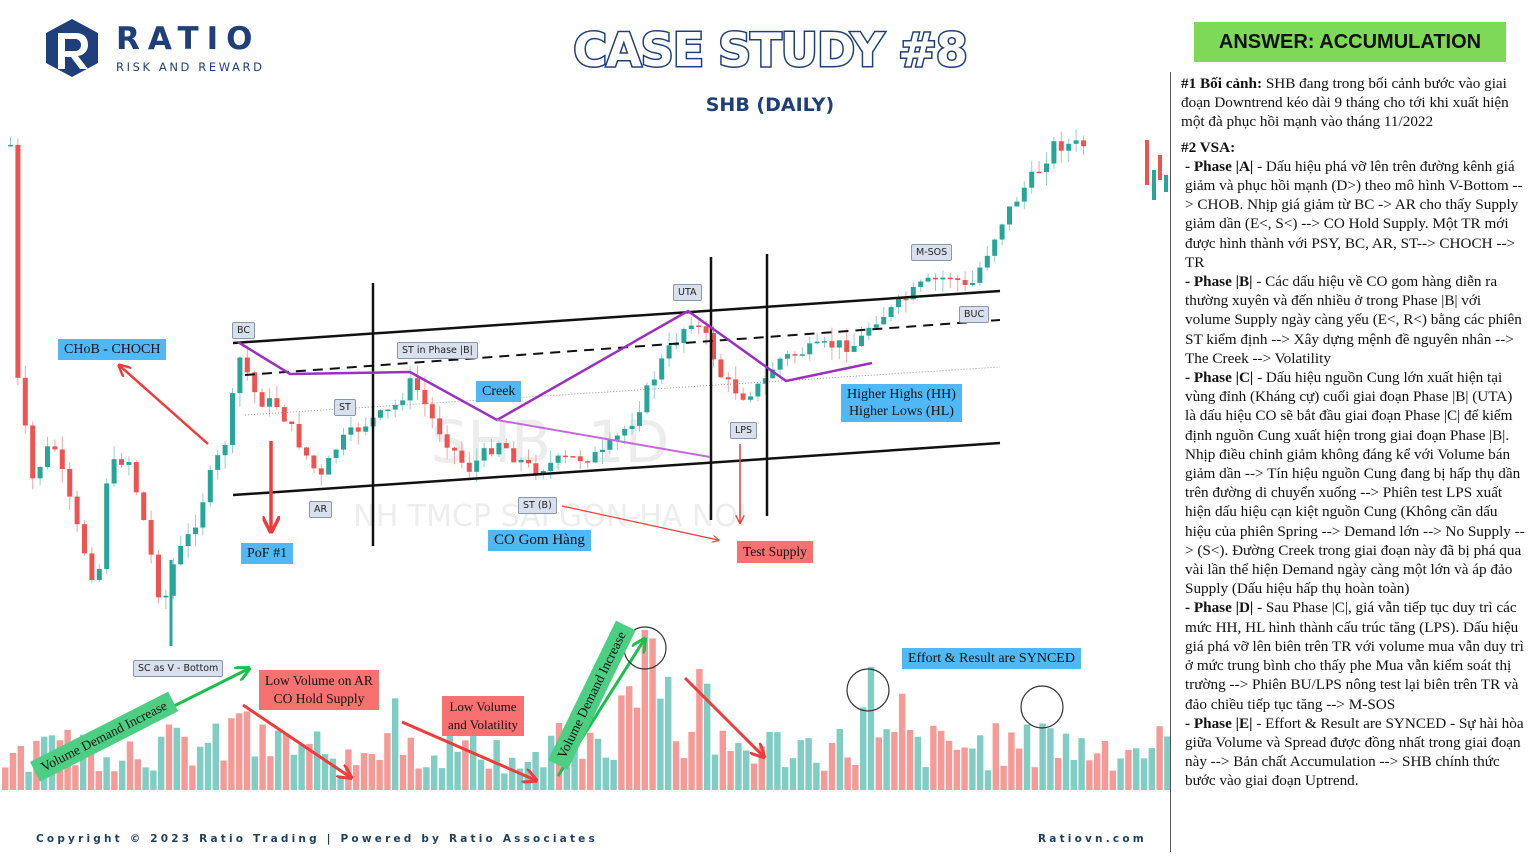  What do you see at coordinates (319, 698) in the screenshot?
I see `label-low-volume-ar-line2: CO Hold Supply` at bounding box center [319, 698].